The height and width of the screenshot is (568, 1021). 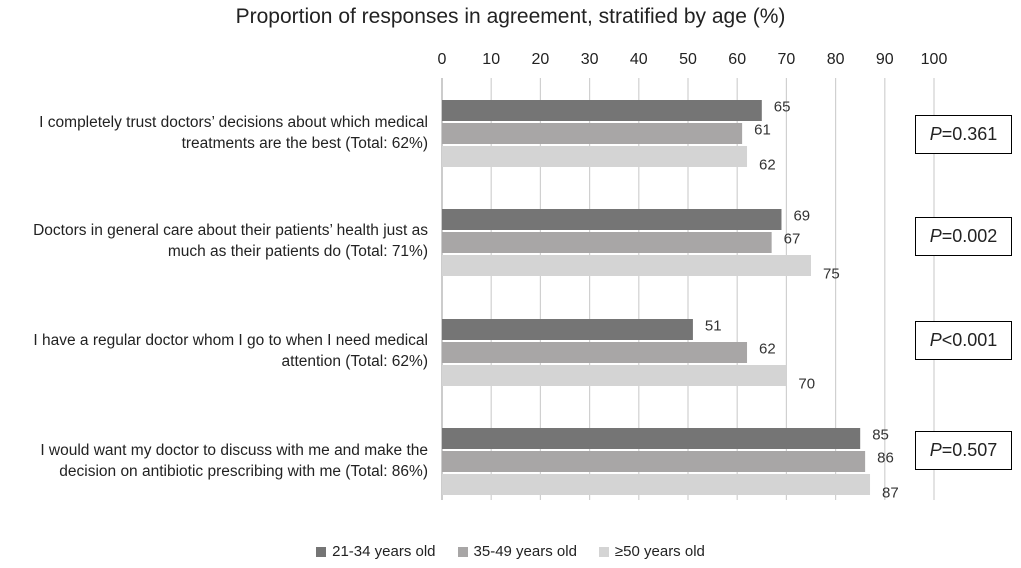 I want to click on x-tick-label: 100, so click(x=934, y=59).